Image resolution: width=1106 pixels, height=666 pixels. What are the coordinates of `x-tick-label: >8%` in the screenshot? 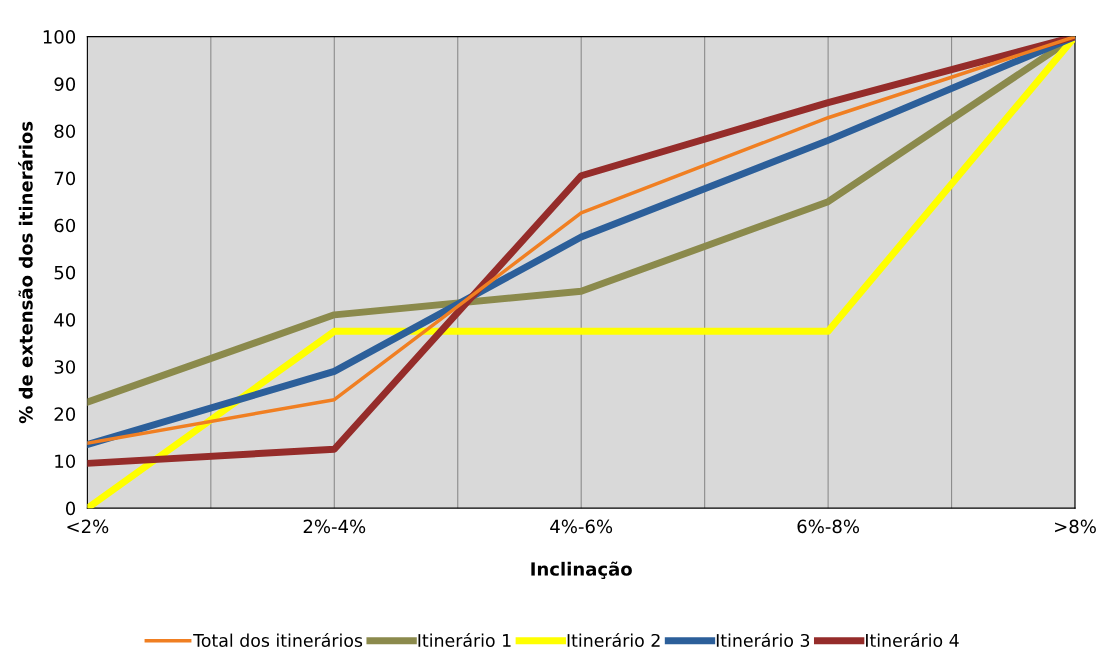 It's located at (1075, 526).